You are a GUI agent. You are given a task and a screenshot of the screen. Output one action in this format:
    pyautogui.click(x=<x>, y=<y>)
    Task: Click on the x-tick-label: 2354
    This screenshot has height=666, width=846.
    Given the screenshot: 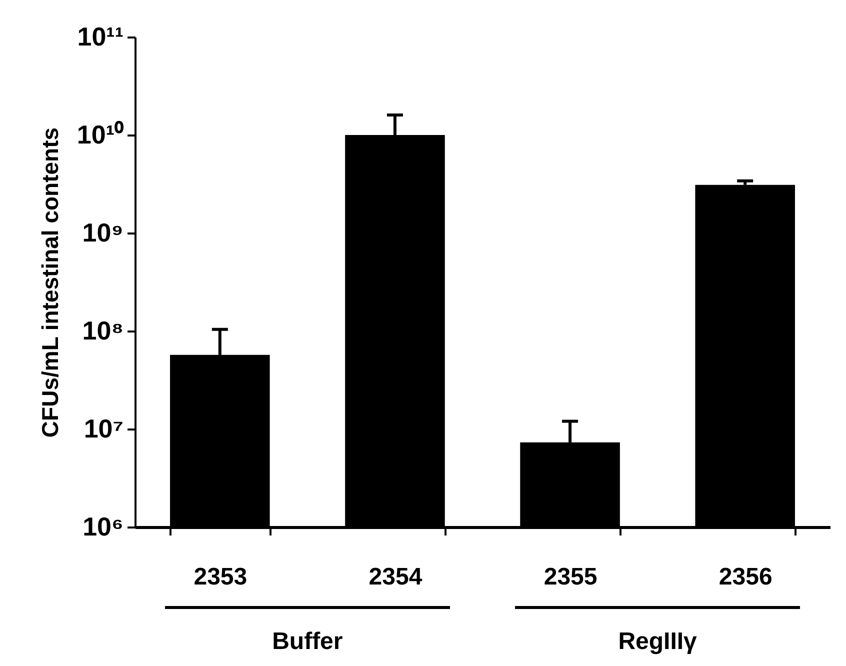 What is the action you would take?
    pyautogui.click(x=395, y=577)
    